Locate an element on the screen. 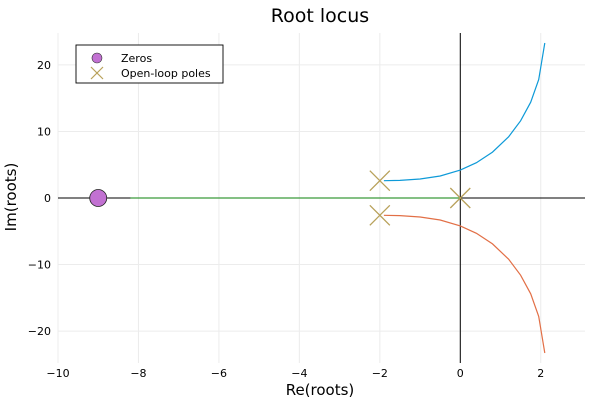  legend-poles-marker is located at coordinates (97, 73).